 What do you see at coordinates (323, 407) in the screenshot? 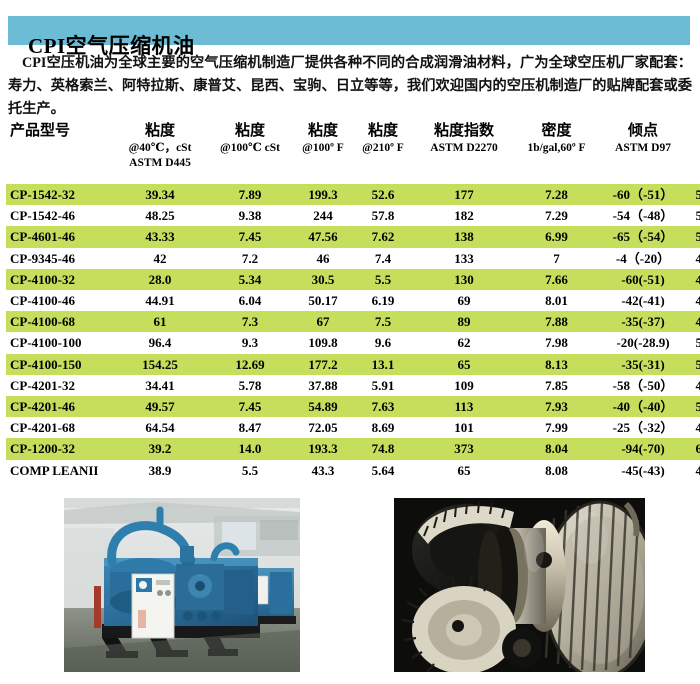
I see `cell-value: 54.89` at bounding box center [323, 407].